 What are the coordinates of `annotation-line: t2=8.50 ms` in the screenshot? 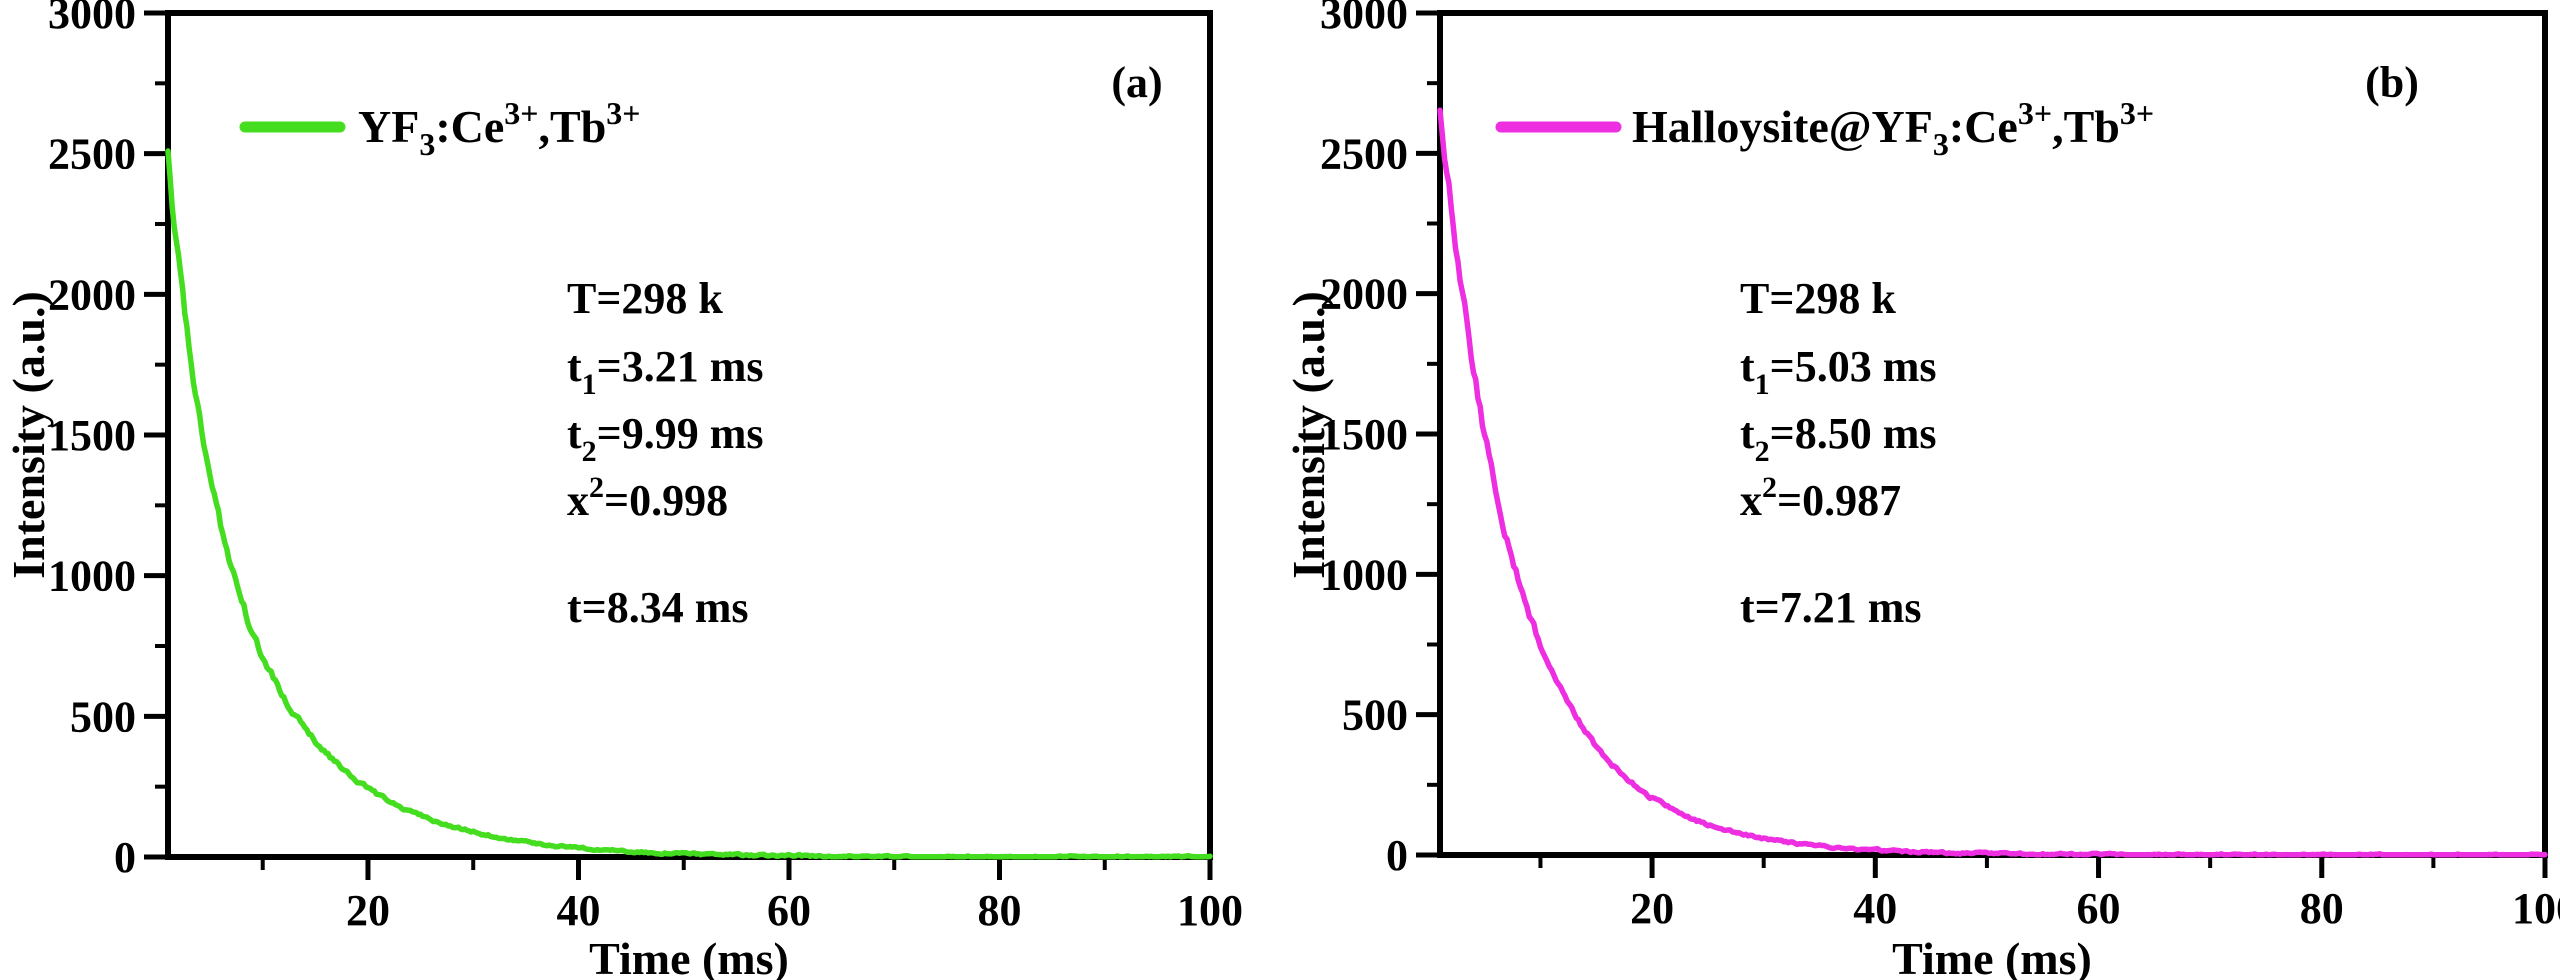 It's located at (1838, 438).